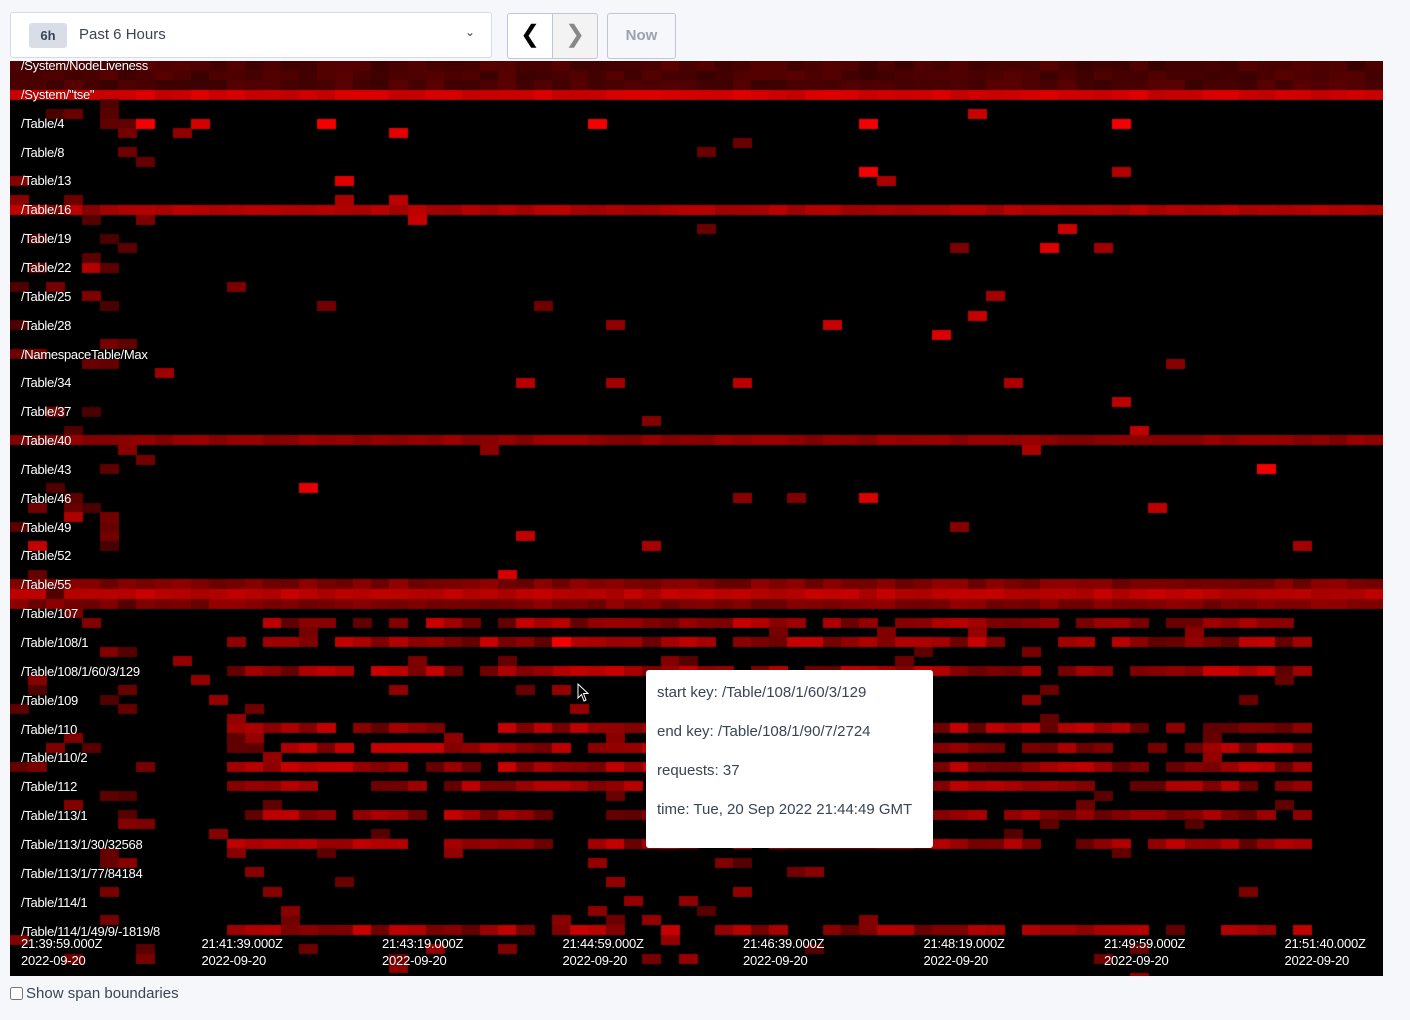 This screenshot has width=1410, height=1020. What do you see at coordinates (49, 729) in the screenshot?
I see `row-label: /Table/110` at bounding box center [49, 729].